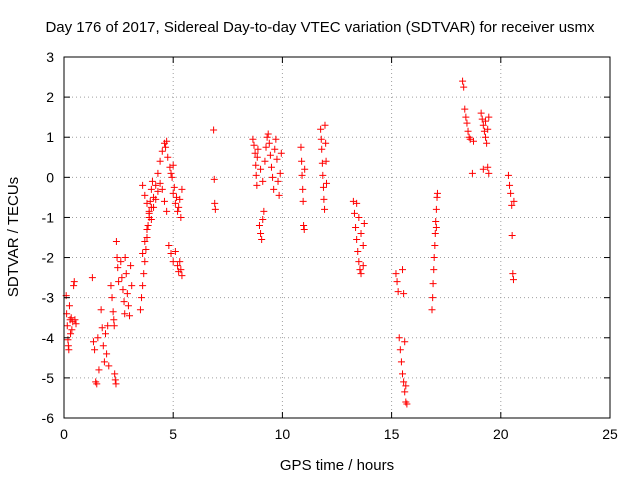 Image resolution: width=640 pixels, height=480 pixels. Describe the element at coordinates (392, 434) in the screenshot. I see `x-tick-label: 15` at that location.